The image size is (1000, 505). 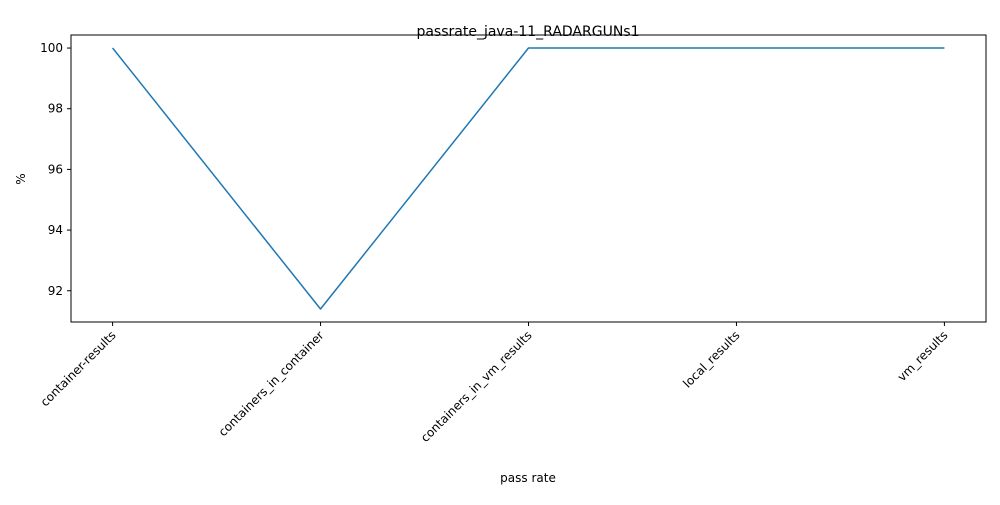 What do you see at coordinates (21, 178) in the screenshot?
I see `y-axis-label: %` at bounding box center [21, 178].